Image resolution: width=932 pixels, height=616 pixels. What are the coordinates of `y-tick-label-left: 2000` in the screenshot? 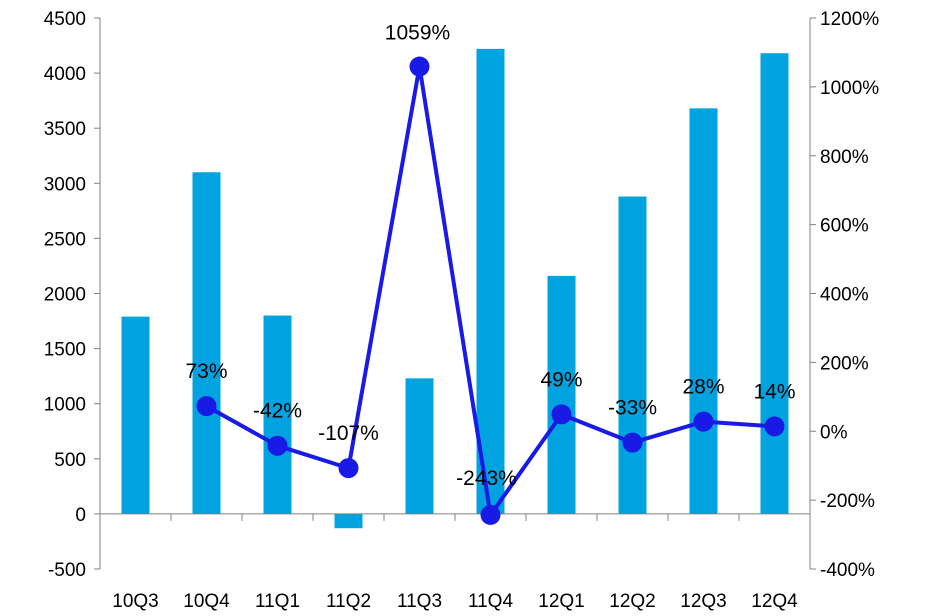 It's located at (65, 295).